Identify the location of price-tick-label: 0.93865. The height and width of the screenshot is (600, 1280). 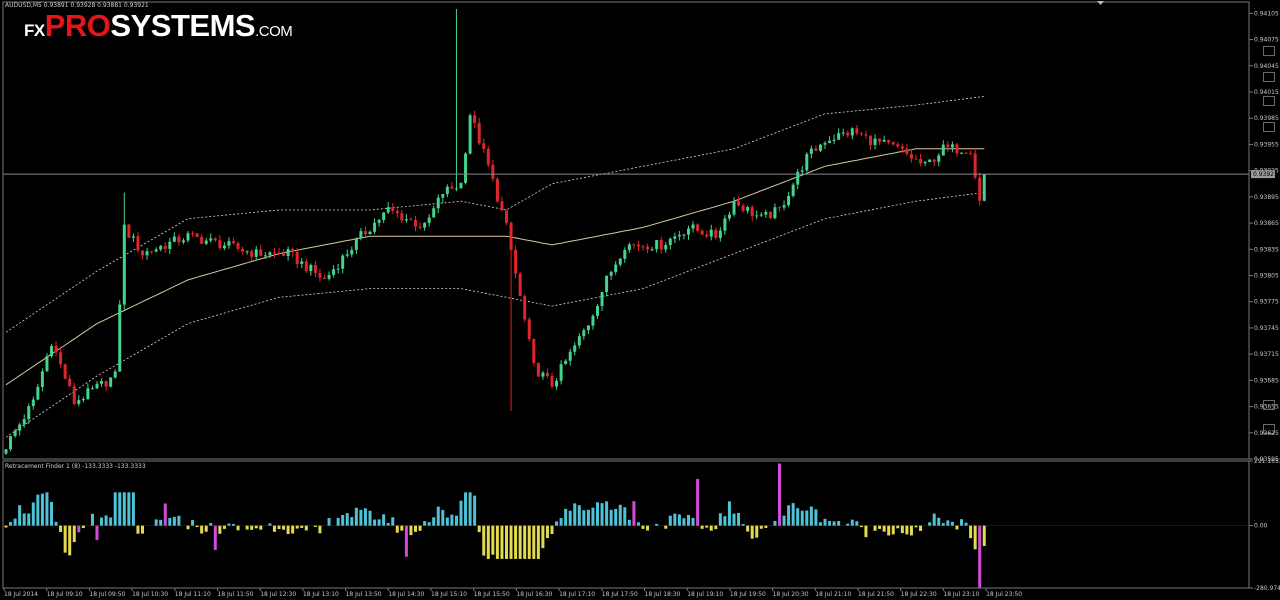
(1266, 223).